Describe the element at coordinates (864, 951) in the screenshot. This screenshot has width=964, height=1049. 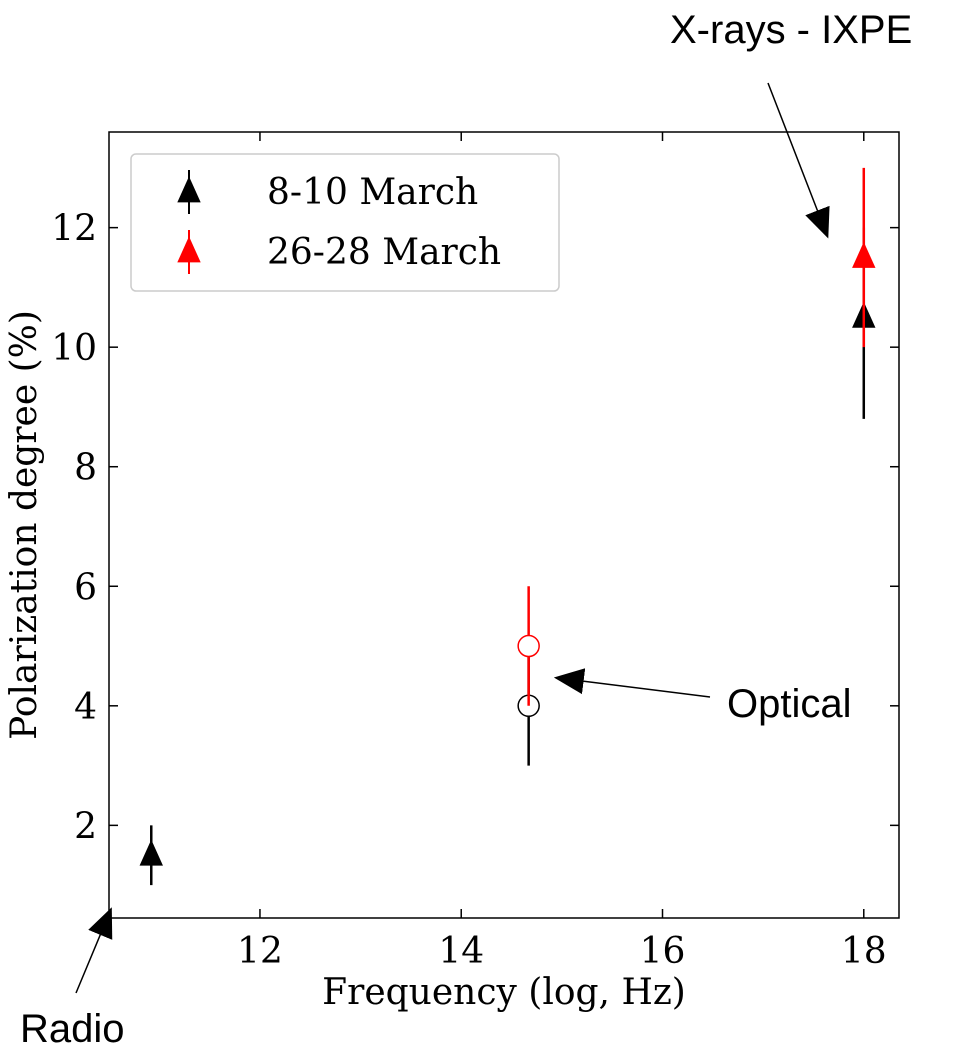
I see `x-tick-label: 18` at that location.